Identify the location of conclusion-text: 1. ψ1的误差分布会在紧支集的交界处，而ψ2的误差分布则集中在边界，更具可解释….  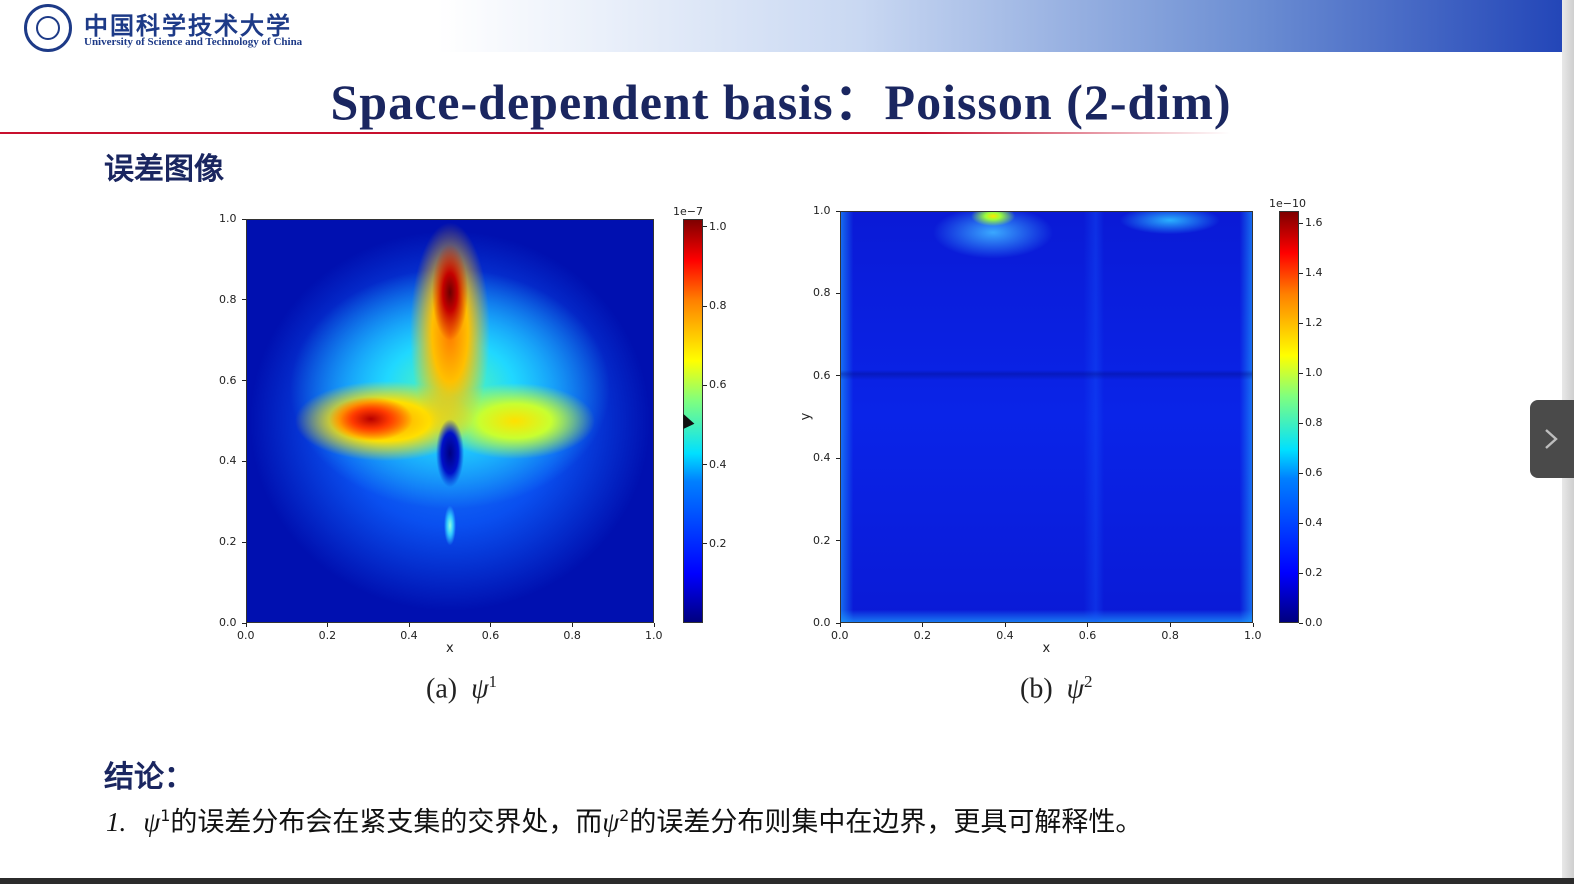
(624, 819).